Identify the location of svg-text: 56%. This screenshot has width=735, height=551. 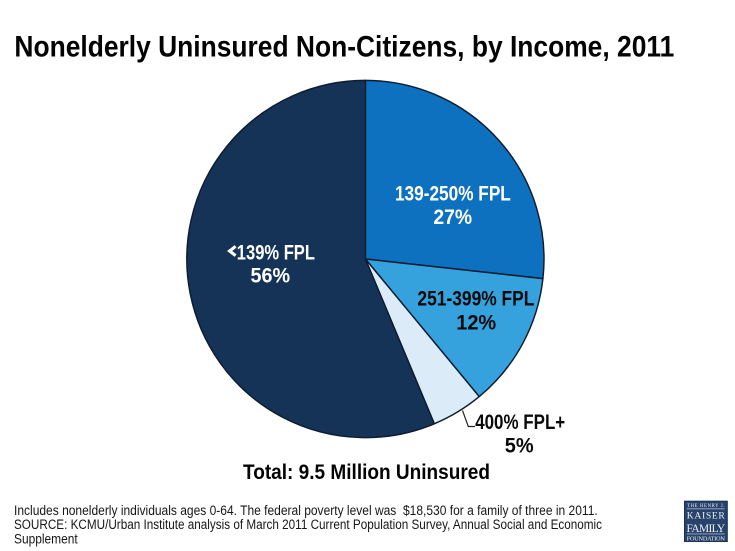
(271, 276).